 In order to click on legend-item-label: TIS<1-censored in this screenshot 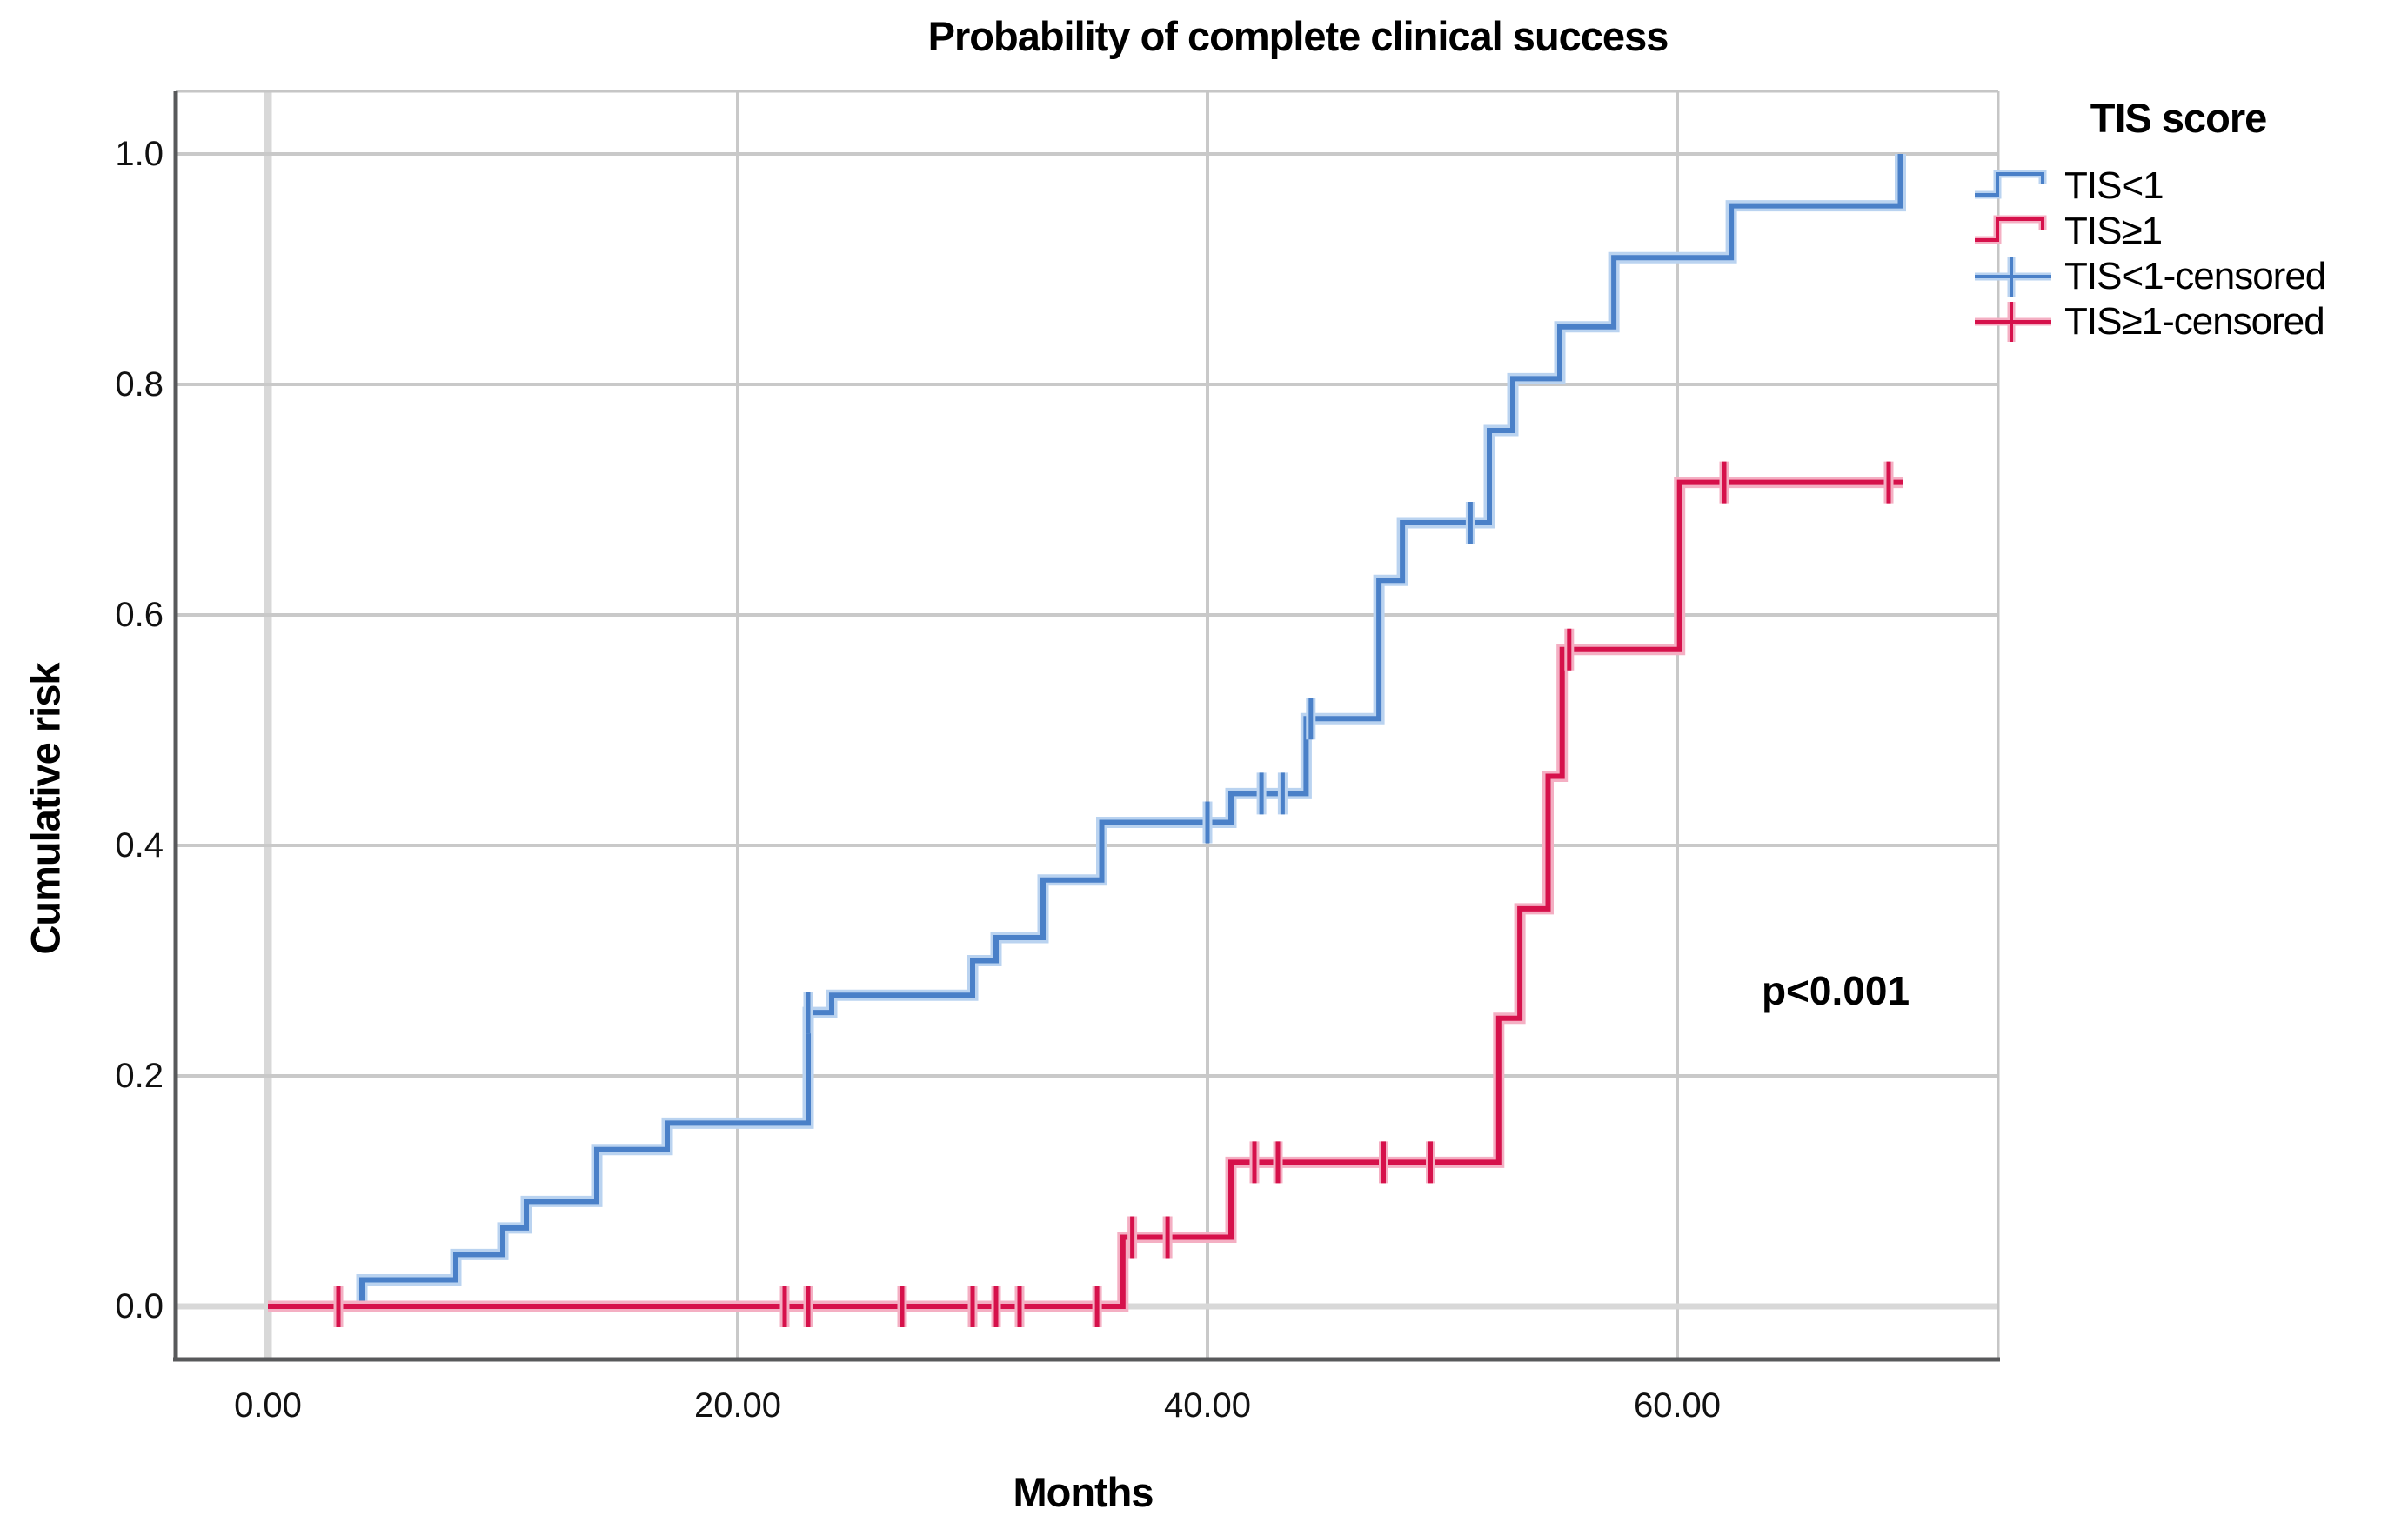, I will do `click(2195, 276)`.